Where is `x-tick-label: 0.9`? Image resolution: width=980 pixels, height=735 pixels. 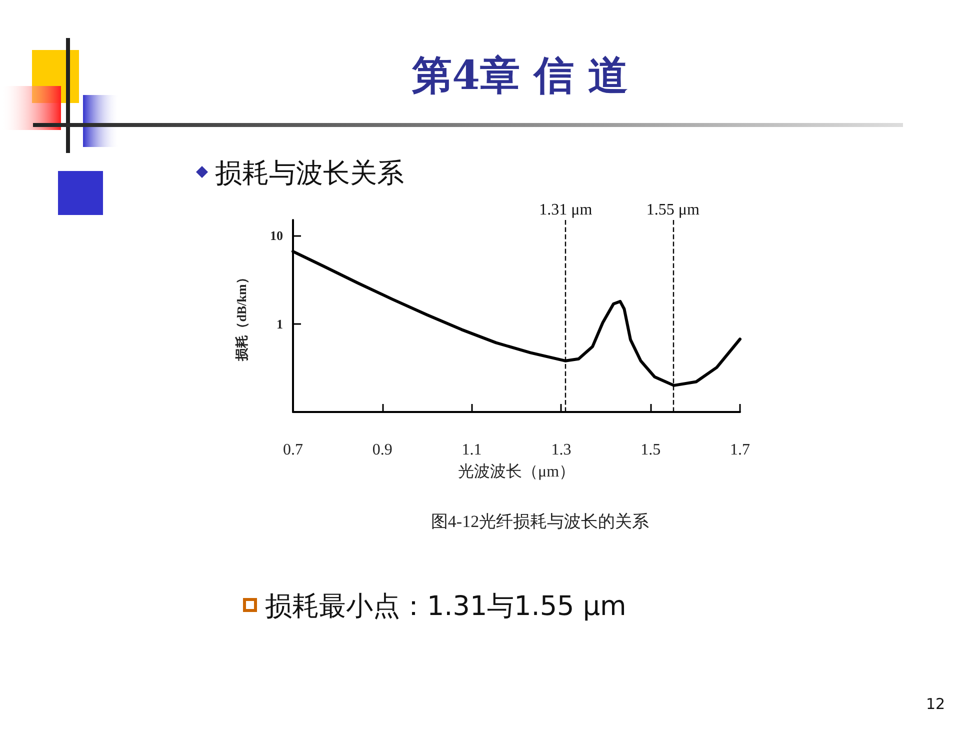
x-tick-label: 0.9 is located at coordinates (382, 450).